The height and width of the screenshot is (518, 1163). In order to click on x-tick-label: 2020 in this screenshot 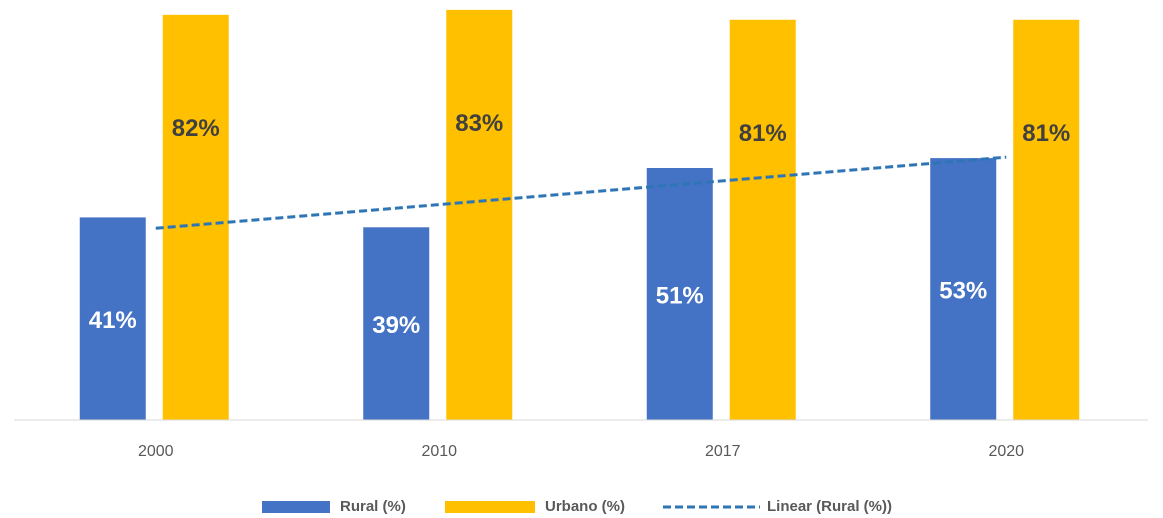, I will do `click(1006, 451)`.